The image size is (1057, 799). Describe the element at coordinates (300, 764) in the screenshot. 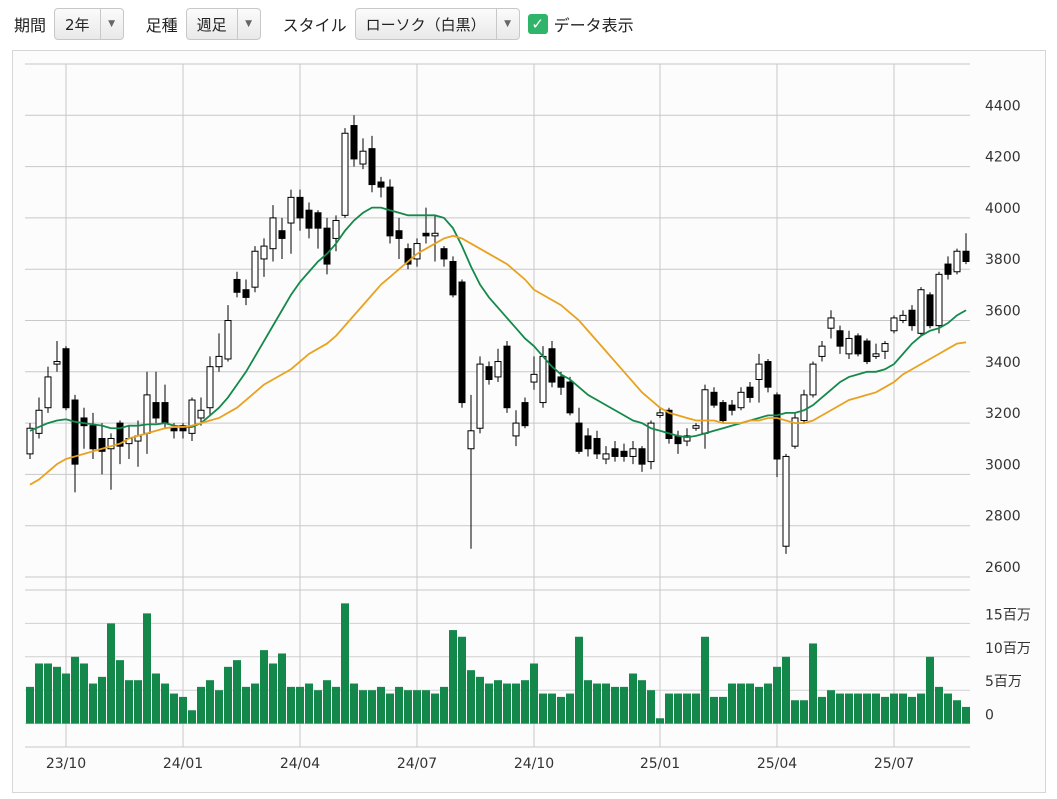

I see `x-tick-label: 24/04` at that location.